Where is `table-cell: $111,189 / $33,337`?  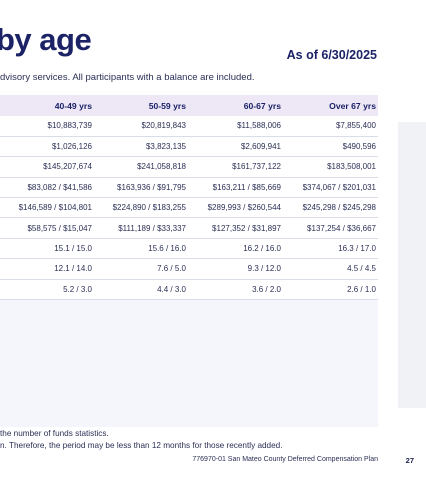
table-cell: $111,189 / $33,337 is located at coordinates (141, 228).